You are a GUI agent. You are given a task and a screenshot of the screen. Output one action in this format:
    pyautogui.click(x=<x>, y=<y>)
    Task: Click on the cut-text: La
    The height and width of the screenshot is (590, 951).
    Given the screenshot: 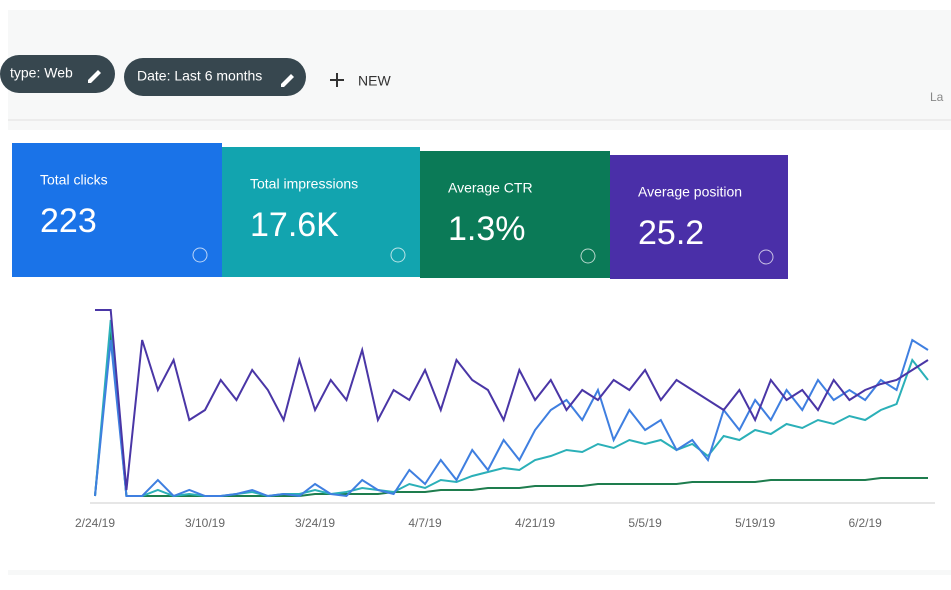 What is the action you would take?
    pyautogui.click(x=937, y=97)
    